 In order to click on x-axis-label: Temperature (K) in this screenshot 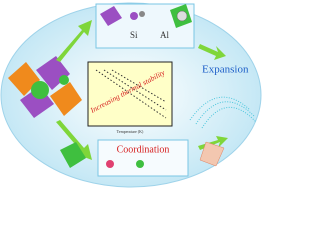, I will do `click(130, 131)`.